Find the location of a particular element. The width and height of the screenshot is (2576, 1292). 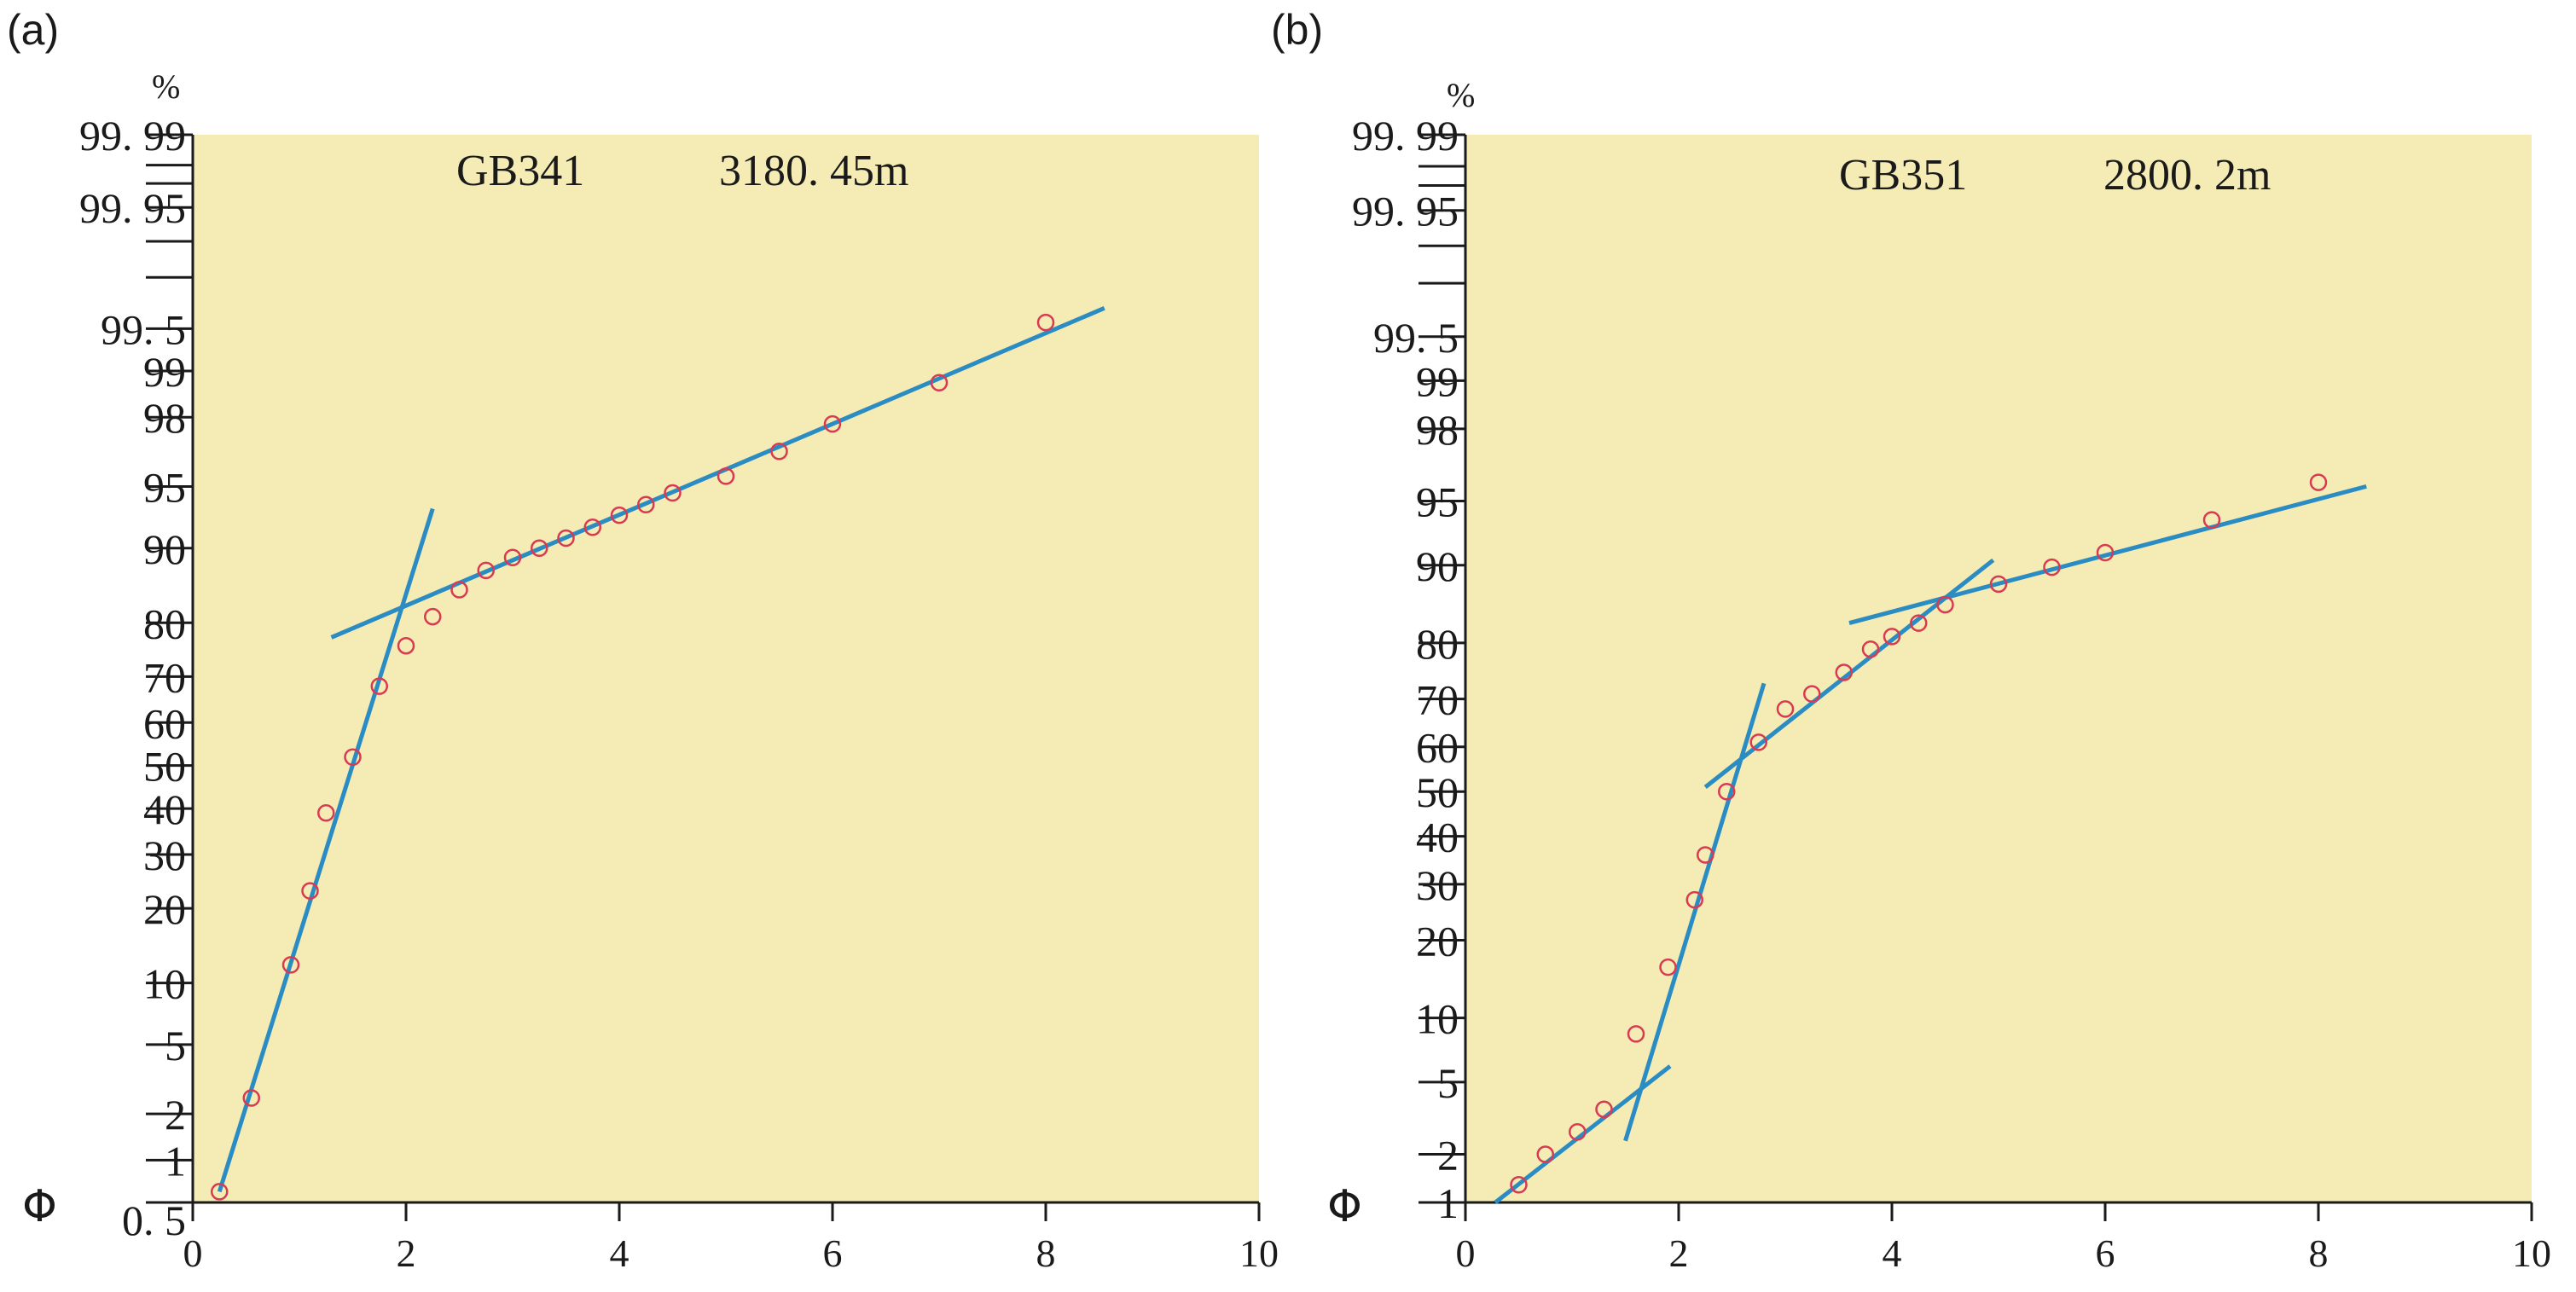

x-tick-label: 10 is located at coordinates (2531, 1253).